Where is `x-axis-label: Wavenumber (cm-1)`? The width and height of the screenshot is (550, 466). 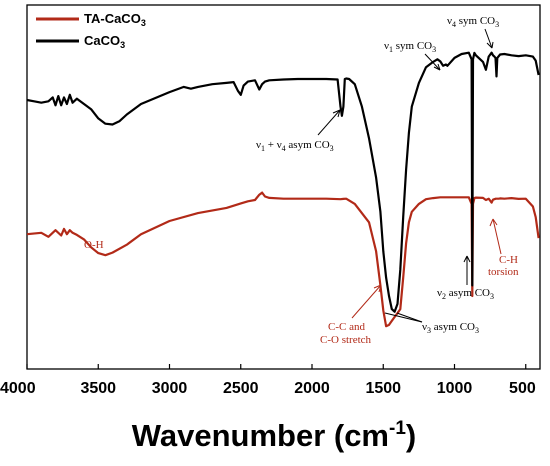
x-axis-label: Wavenumber (cm-1) is located at coordinates (274, 435).